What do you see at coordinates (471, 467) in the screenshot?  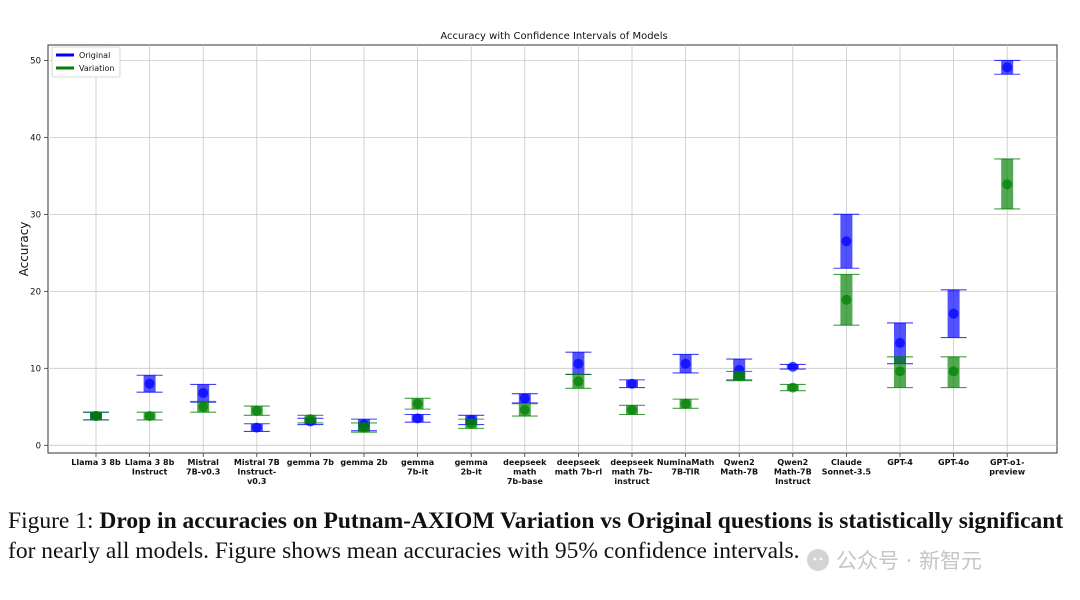 I see `x-tick-label: gemma 2b-it` at bounding box center [471, 467].